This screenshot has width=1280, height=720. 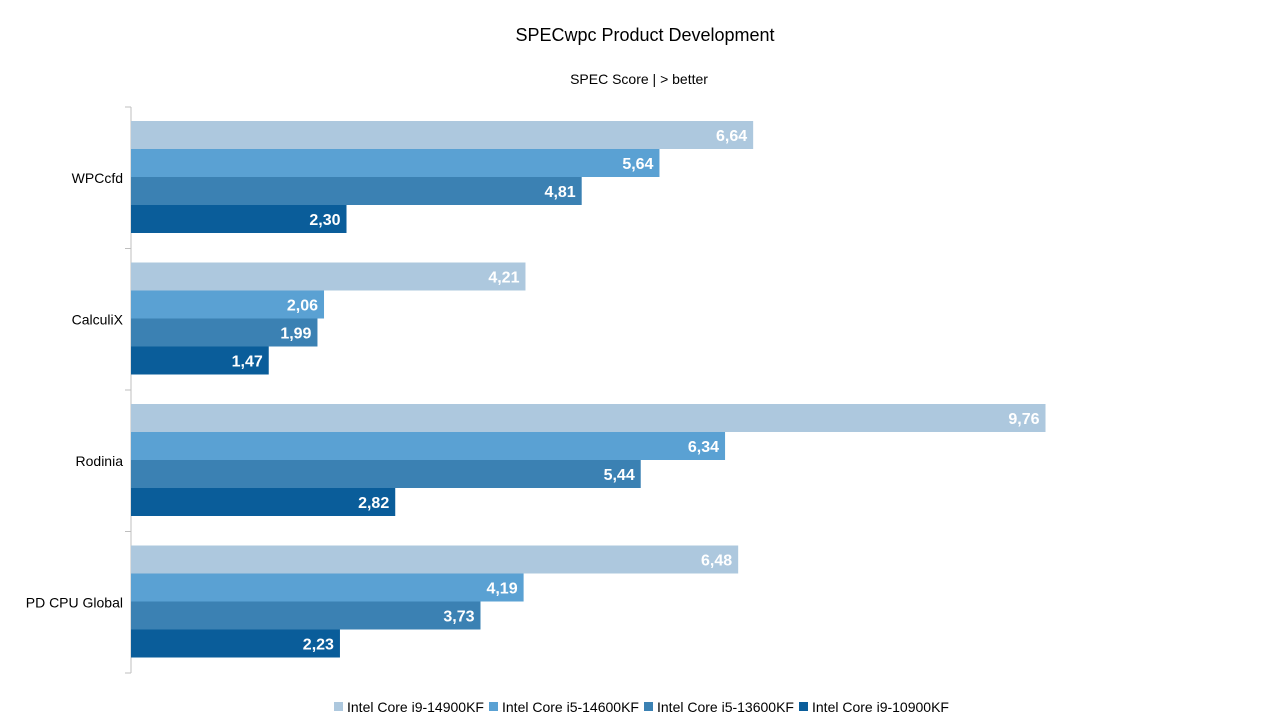 I want to click on bar-value-label: 9,76, so click(x=1023, y=419).